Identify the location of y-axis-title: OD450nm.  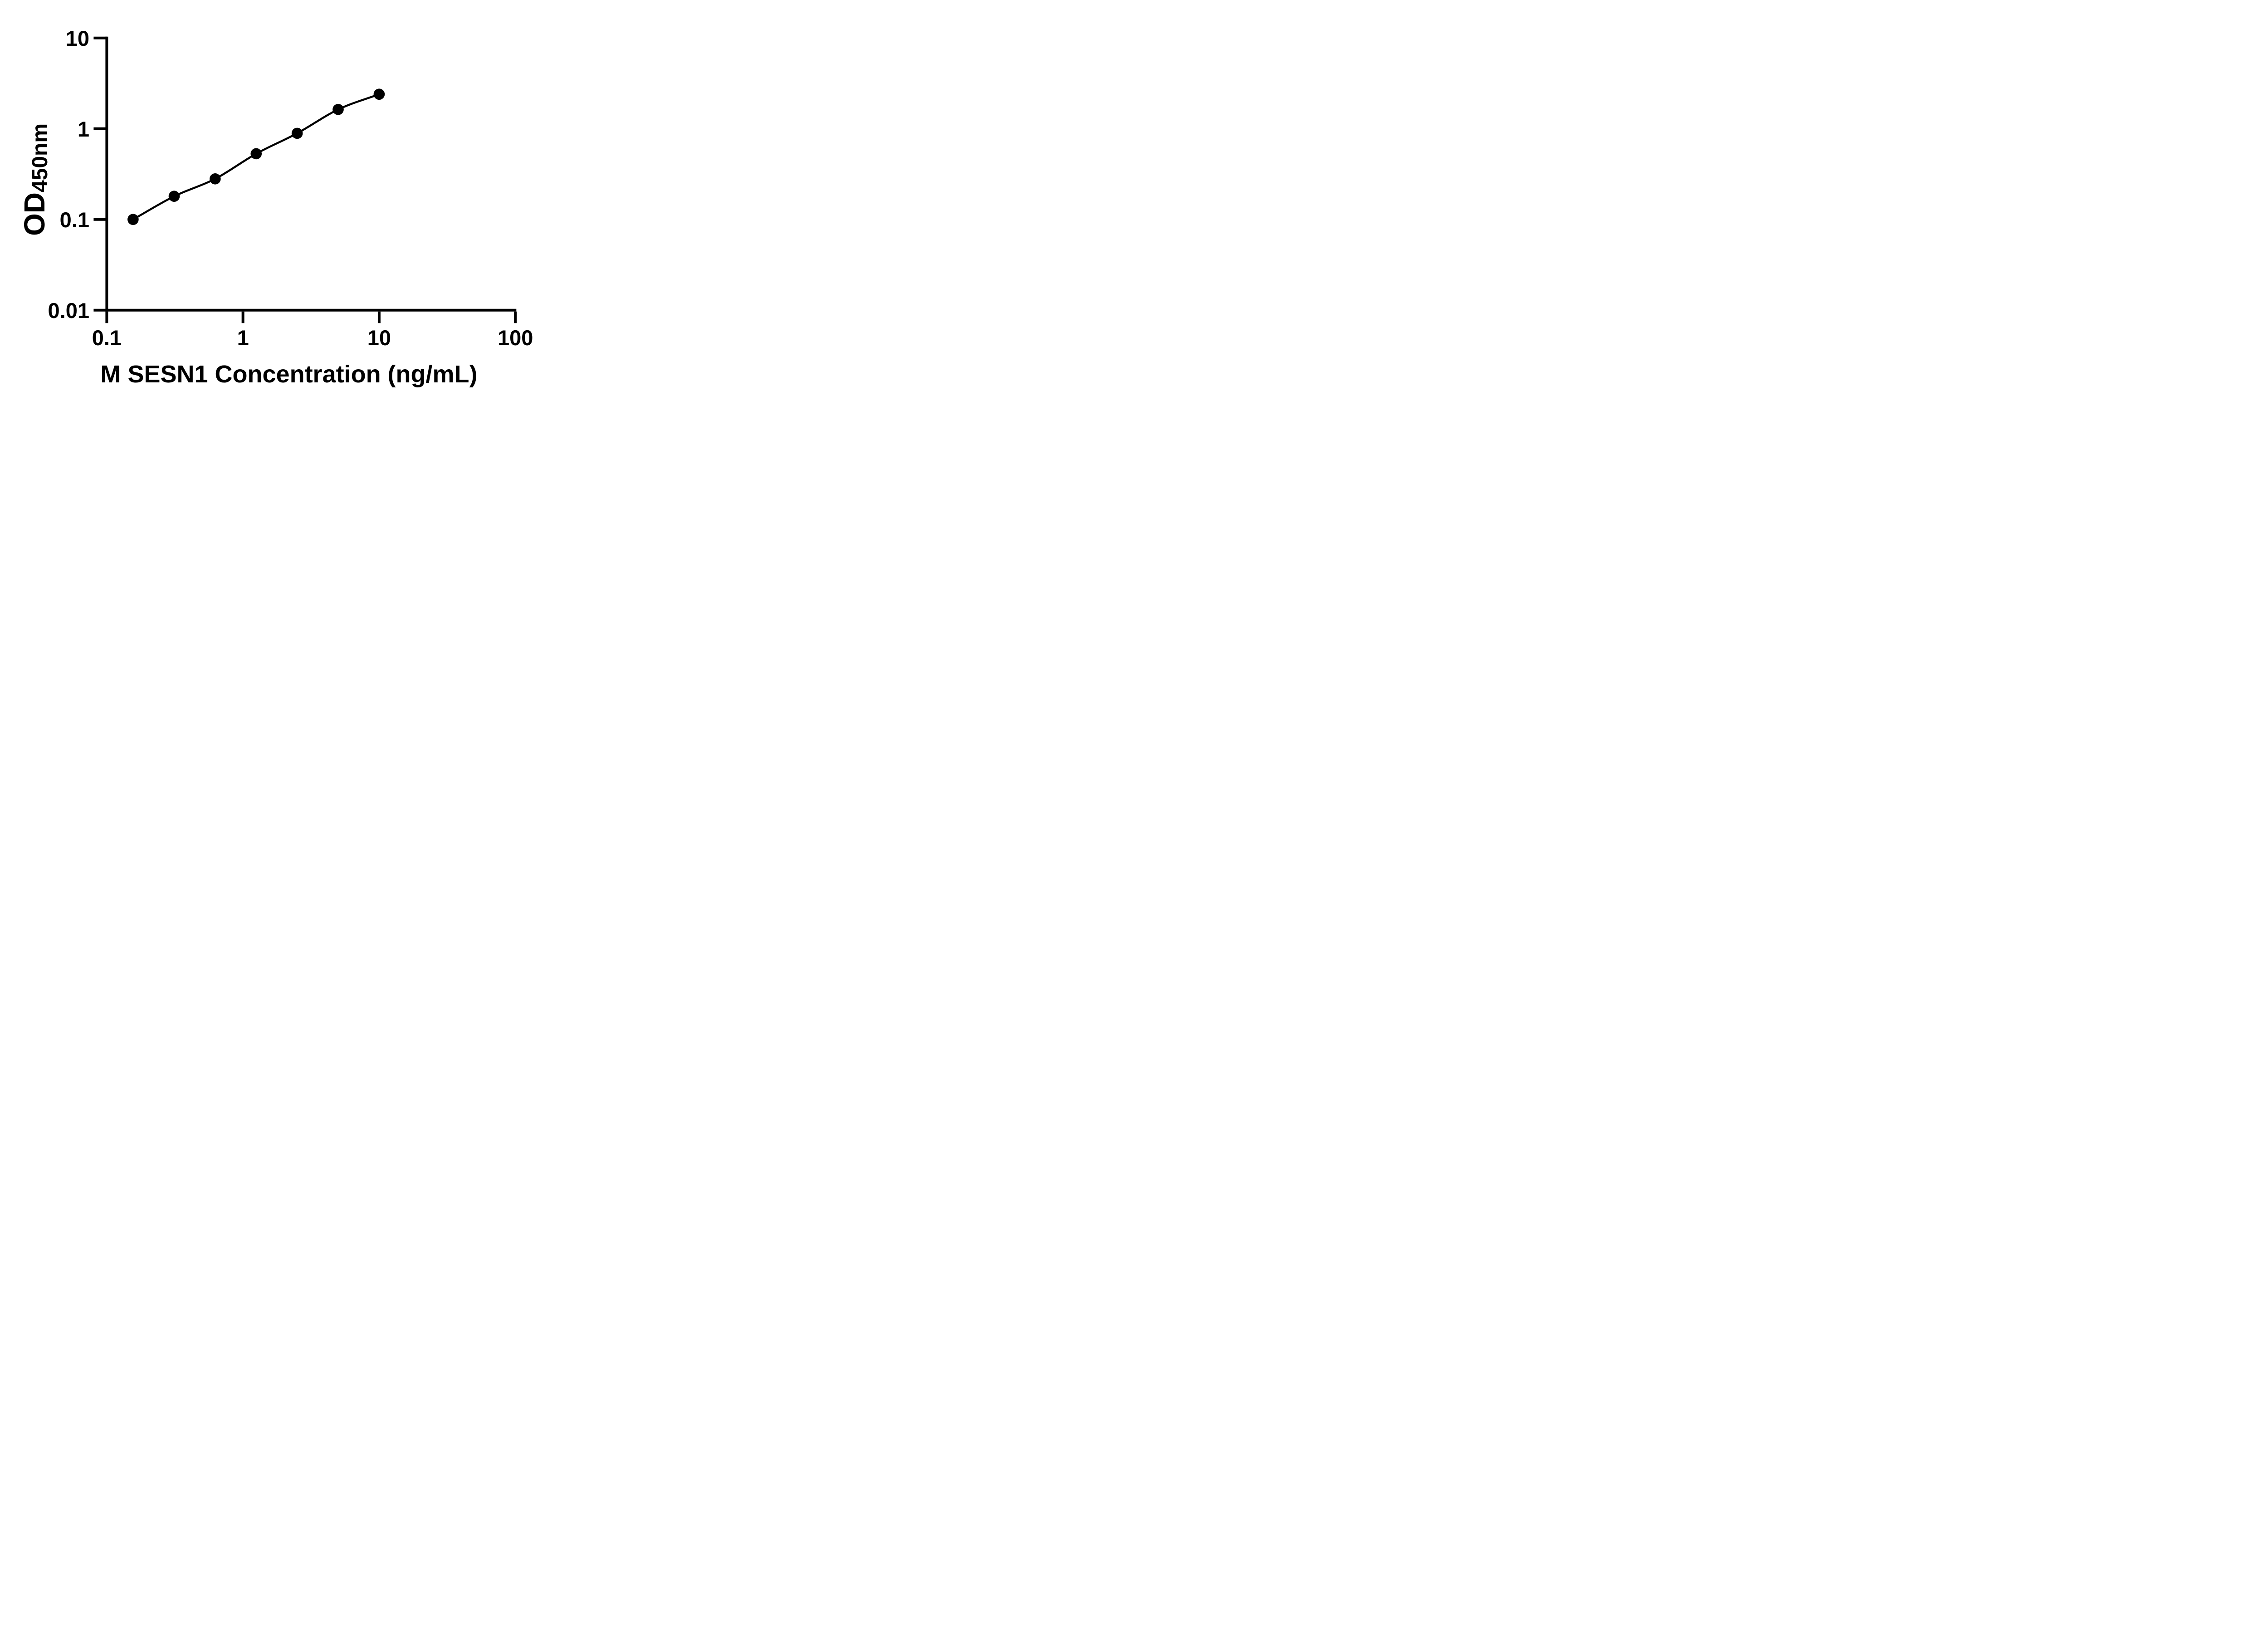
(36, 179).